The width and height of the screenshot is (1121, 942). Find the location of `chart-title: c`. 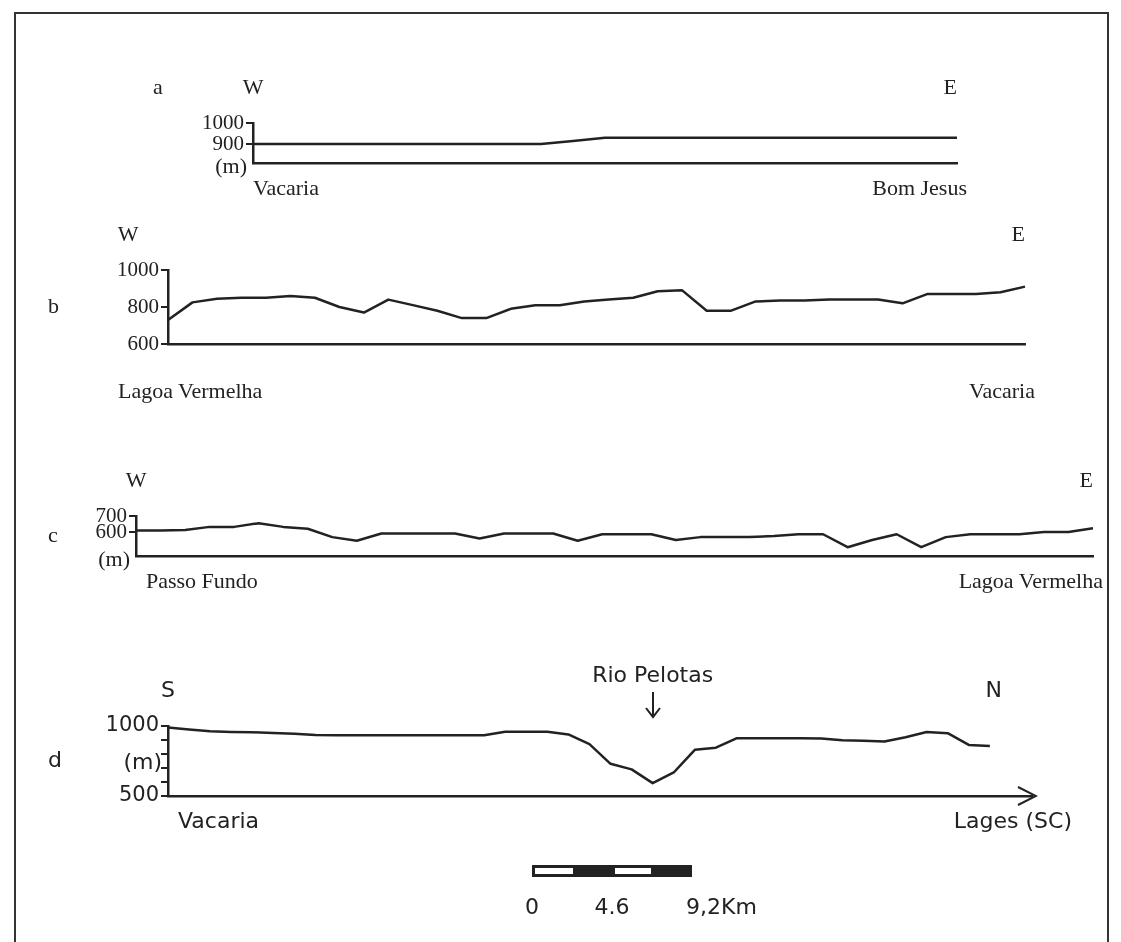

chart-title: c is located at coordinates (53, 534).